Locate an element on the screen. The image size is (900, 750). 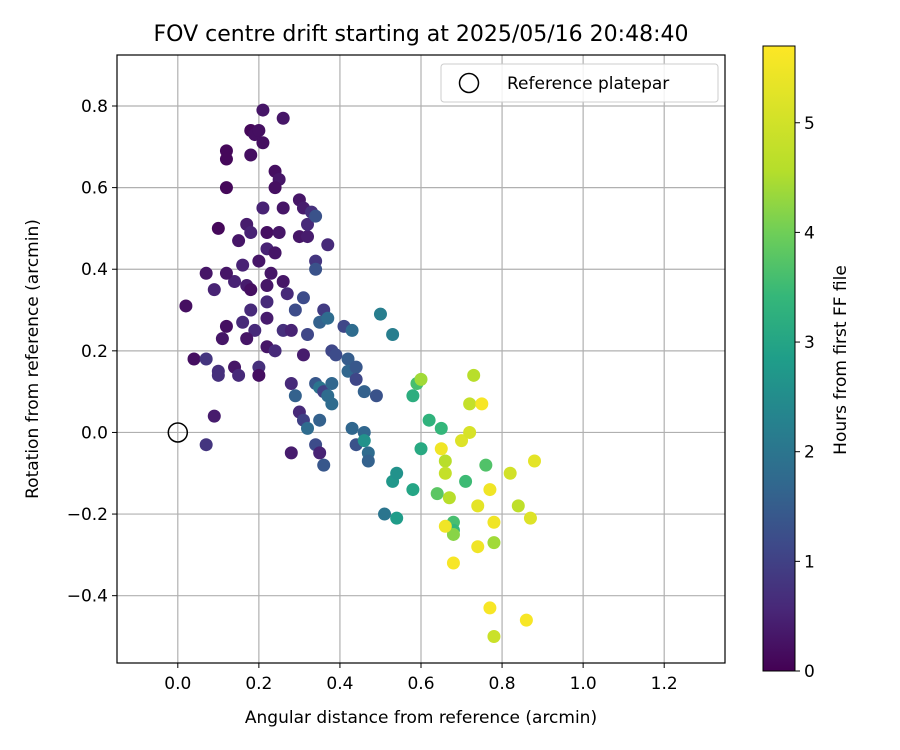
colorbar-ticks: 0 1 2 3 4 5 is located at coordinates (805, 398).